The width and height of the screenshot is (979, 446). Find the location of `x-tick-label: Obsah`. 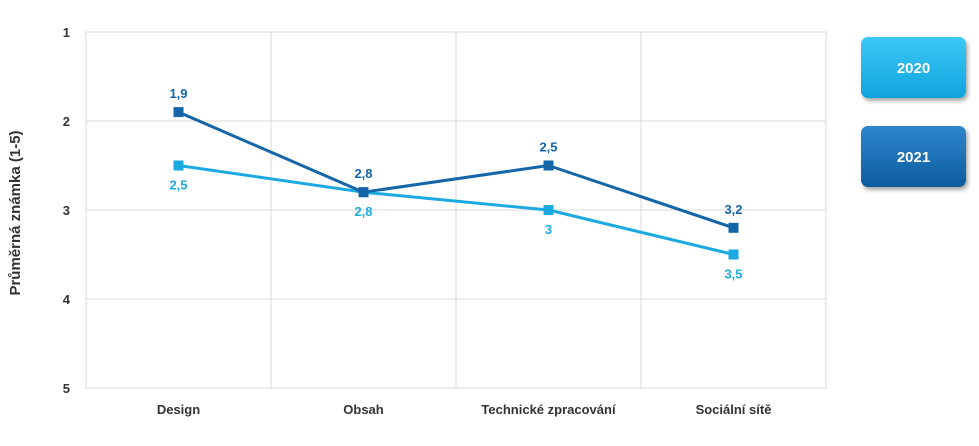

x-tick-label: Obsah is located at coordinates (363, 409).